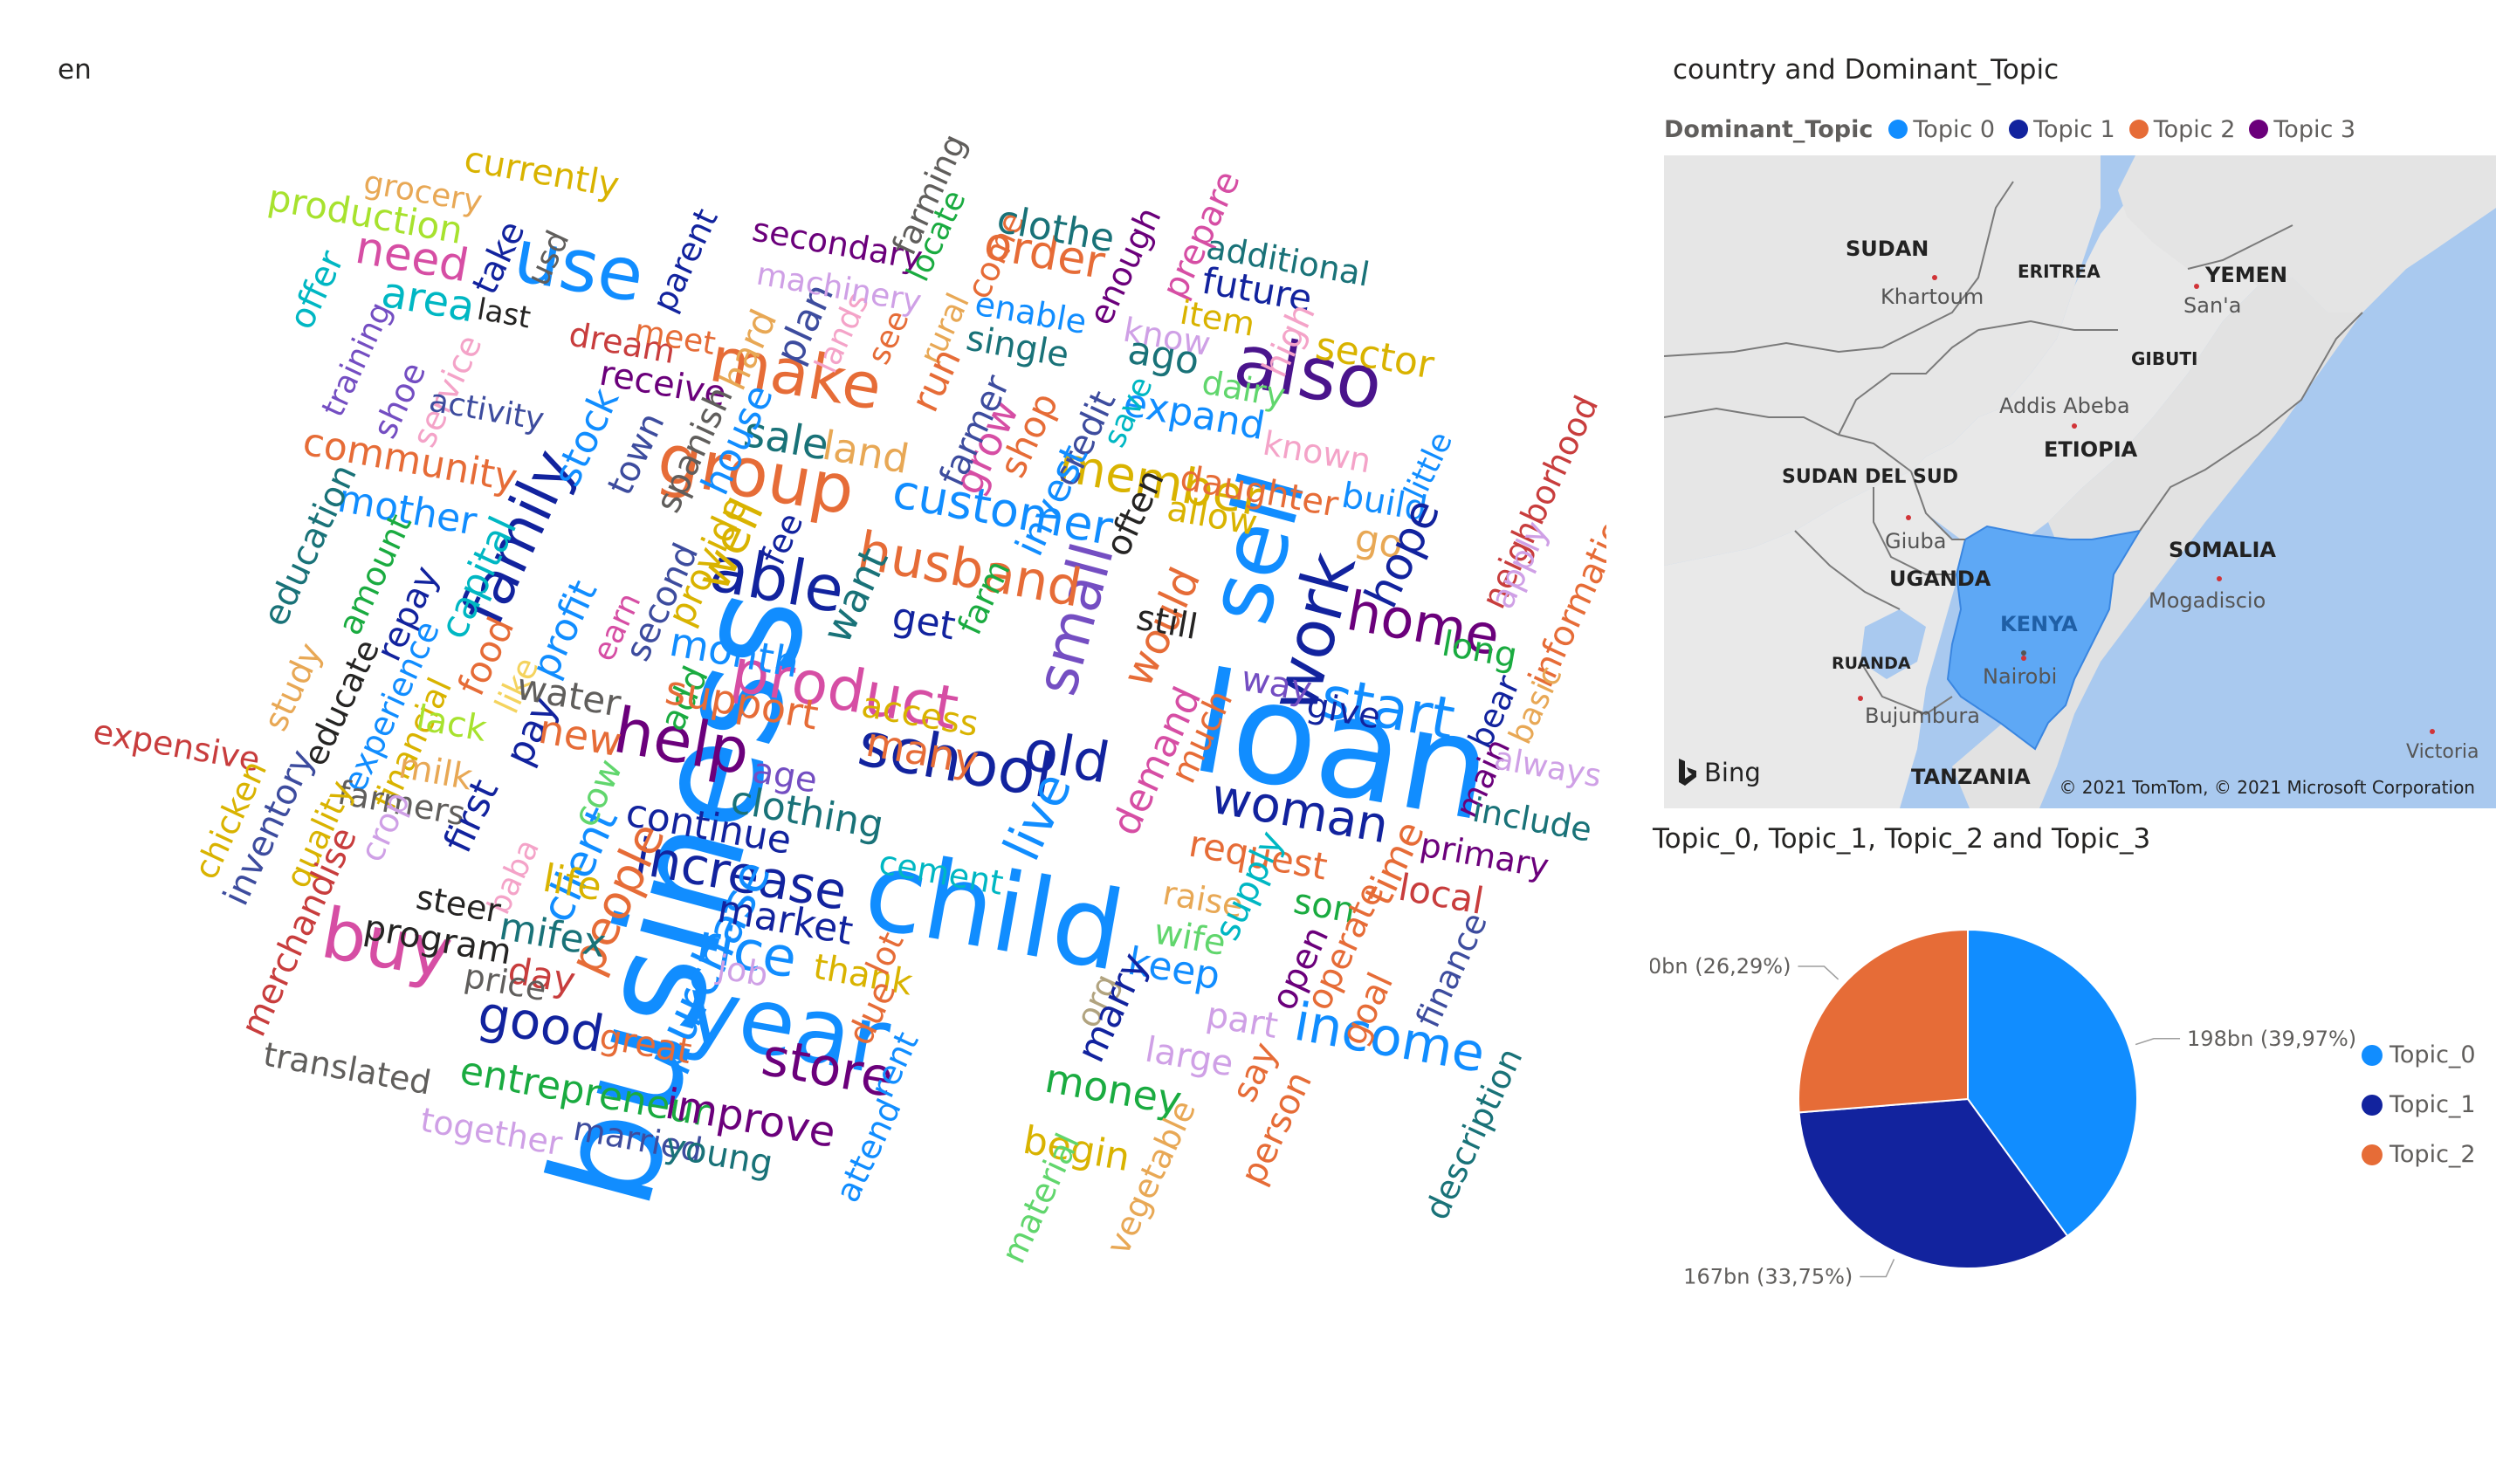 Image resolution: width=2503 pixels, height=1484 pixels. Describe the element at coordinates (1971, 777) in the screenshot. I see `label-tanzania: TANZANIA` at that location.